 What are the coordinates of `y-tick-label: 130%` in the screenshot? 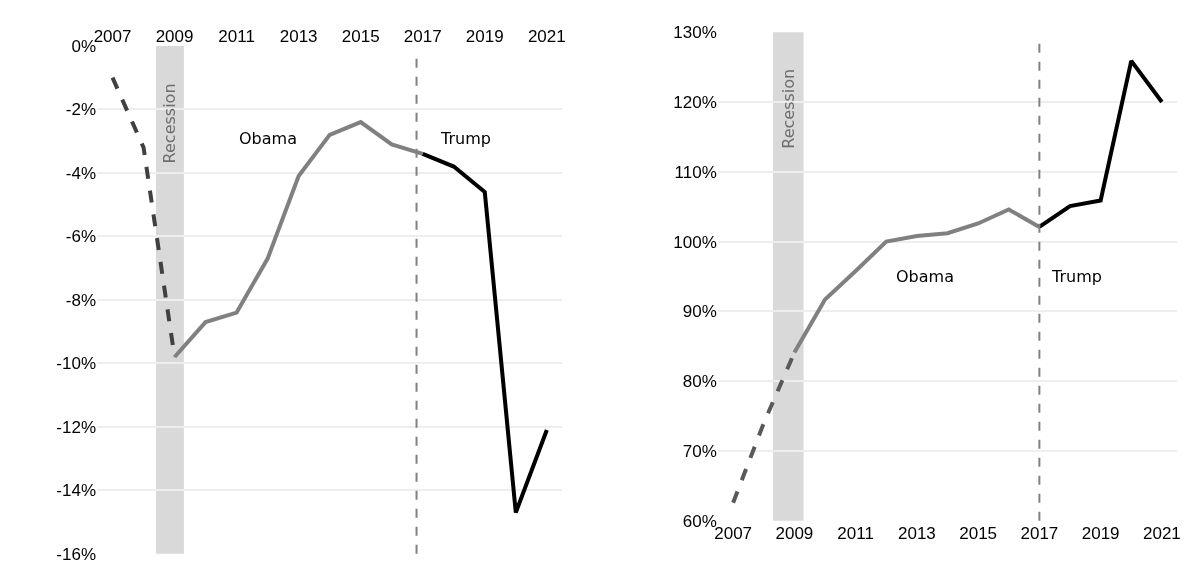 It's located at (695, 33).